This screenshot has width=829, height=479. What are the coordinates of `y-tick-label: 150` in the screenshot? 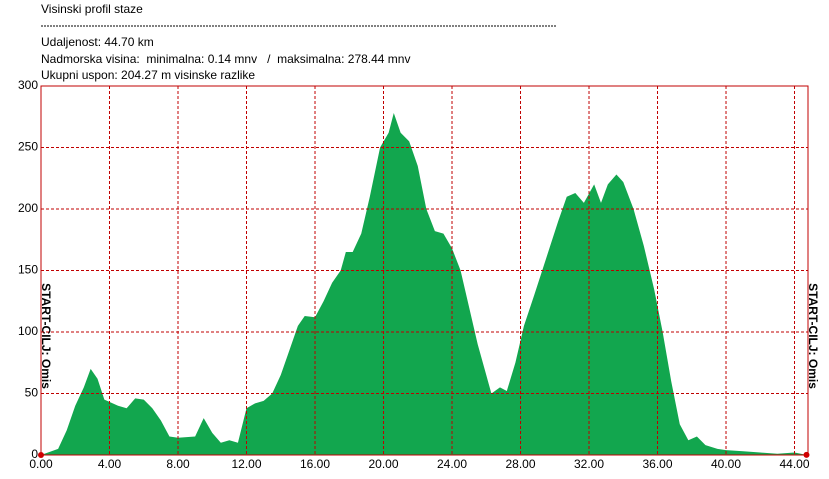 It's located at (28, 270).